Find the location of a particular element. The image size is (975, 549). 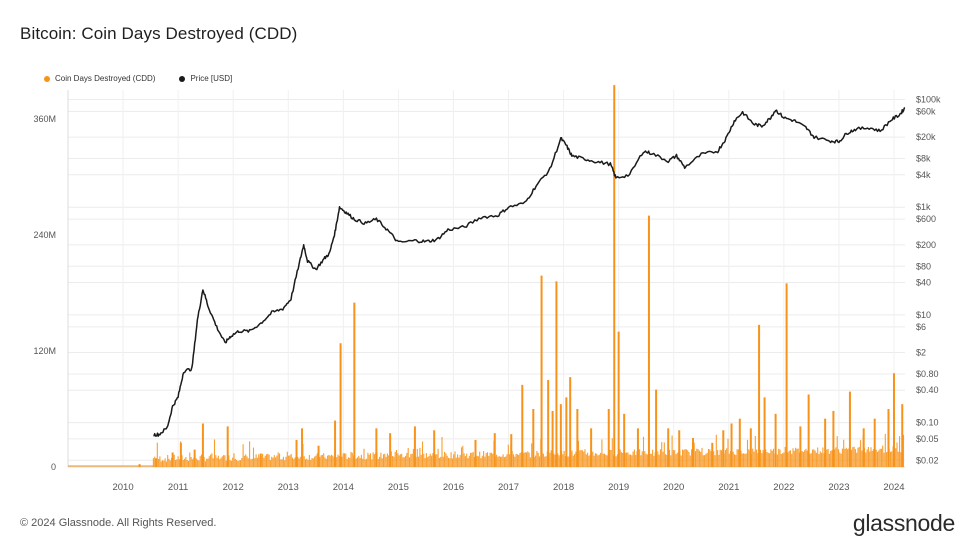

chart-title: Bitcoin: Coin Days Destroyed (CDD) is located at coordinates (159, 33).